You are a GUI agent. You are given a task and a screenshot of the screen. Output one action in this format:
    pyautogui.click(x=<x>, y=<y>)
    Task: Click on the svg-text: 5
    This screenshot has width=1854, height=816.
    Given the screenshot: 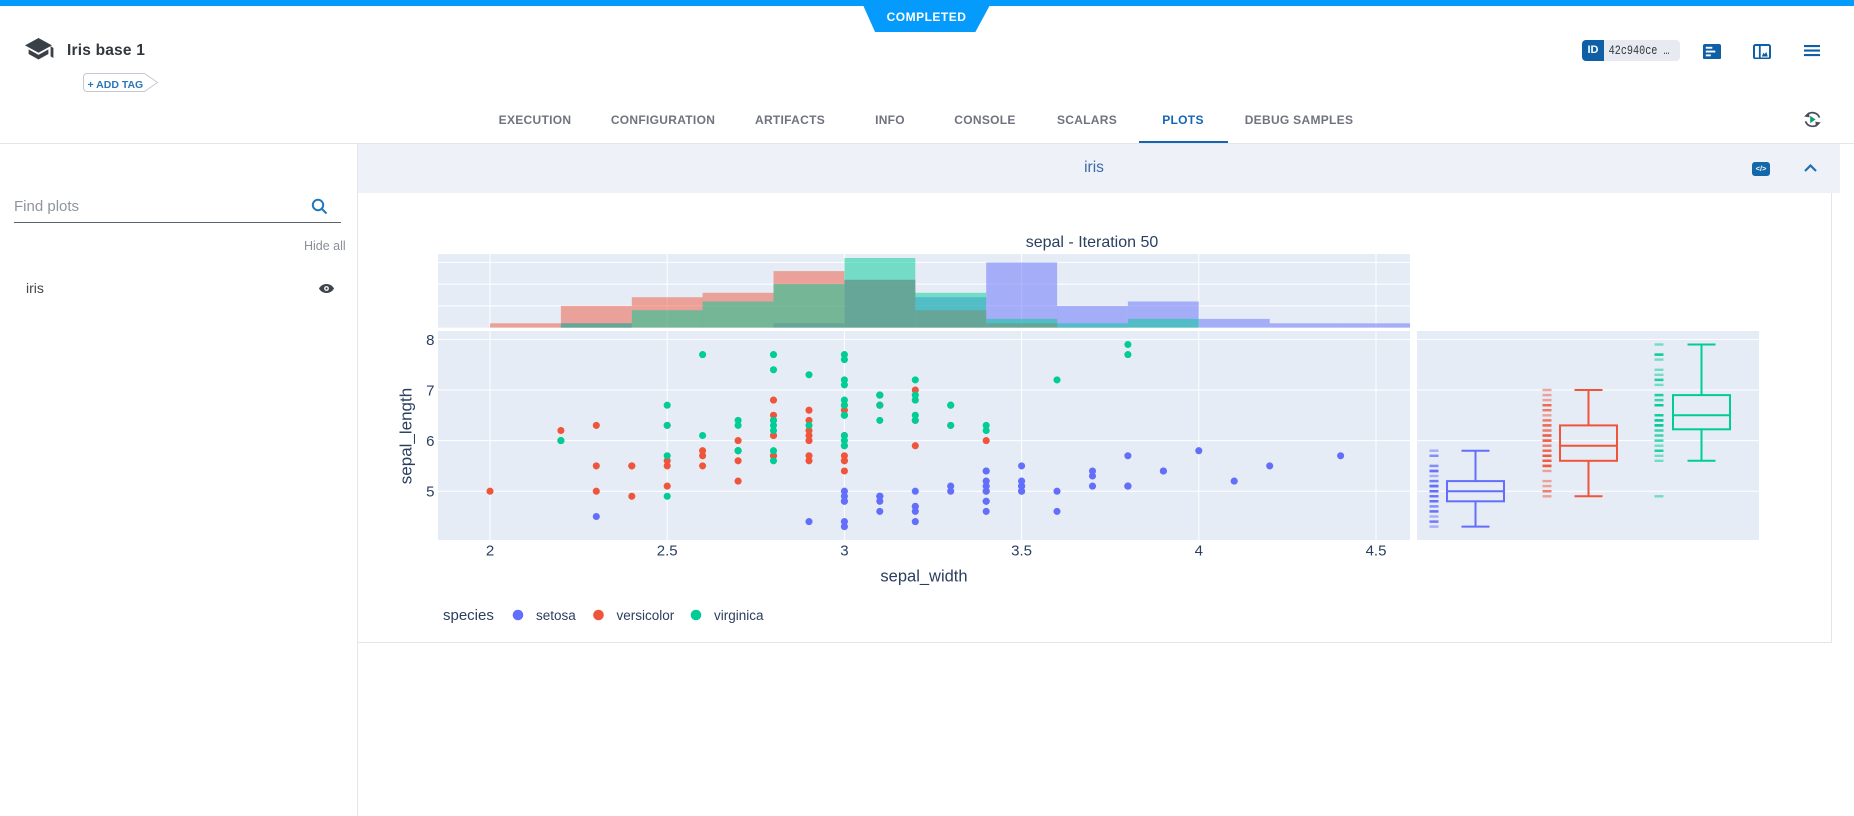 What is the action you would take?
    pyautogui.click(x=430, y=492)
    